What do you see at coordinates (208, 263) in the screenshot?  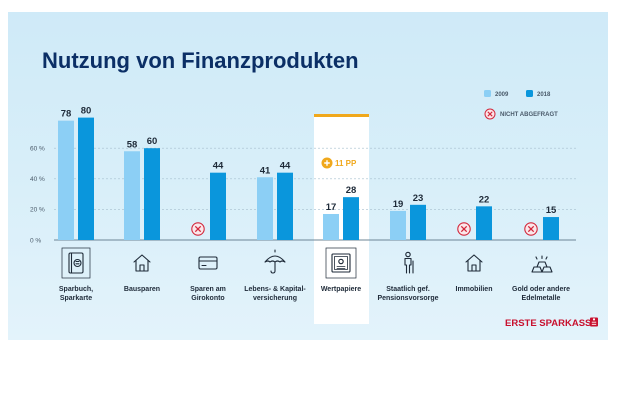 I see `card-icon` at bounding box center [208, 263].